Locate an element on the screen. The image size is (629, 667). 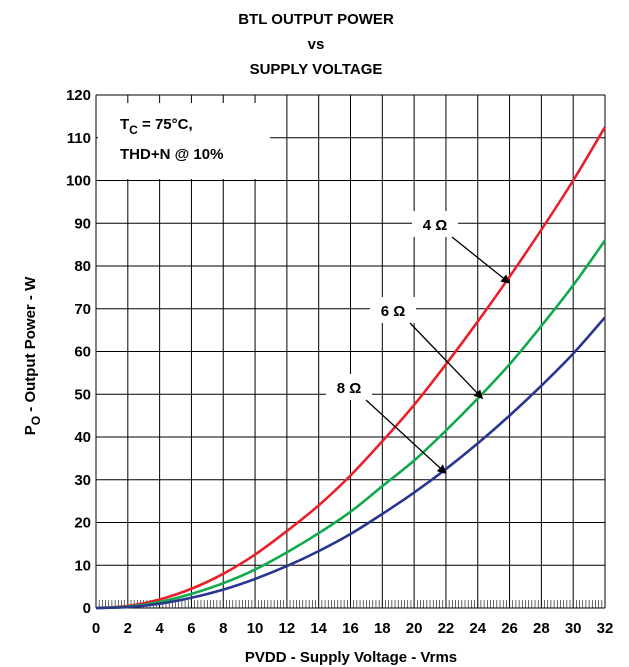
y-tick-label: 0 is located at coordinates (87, 608).